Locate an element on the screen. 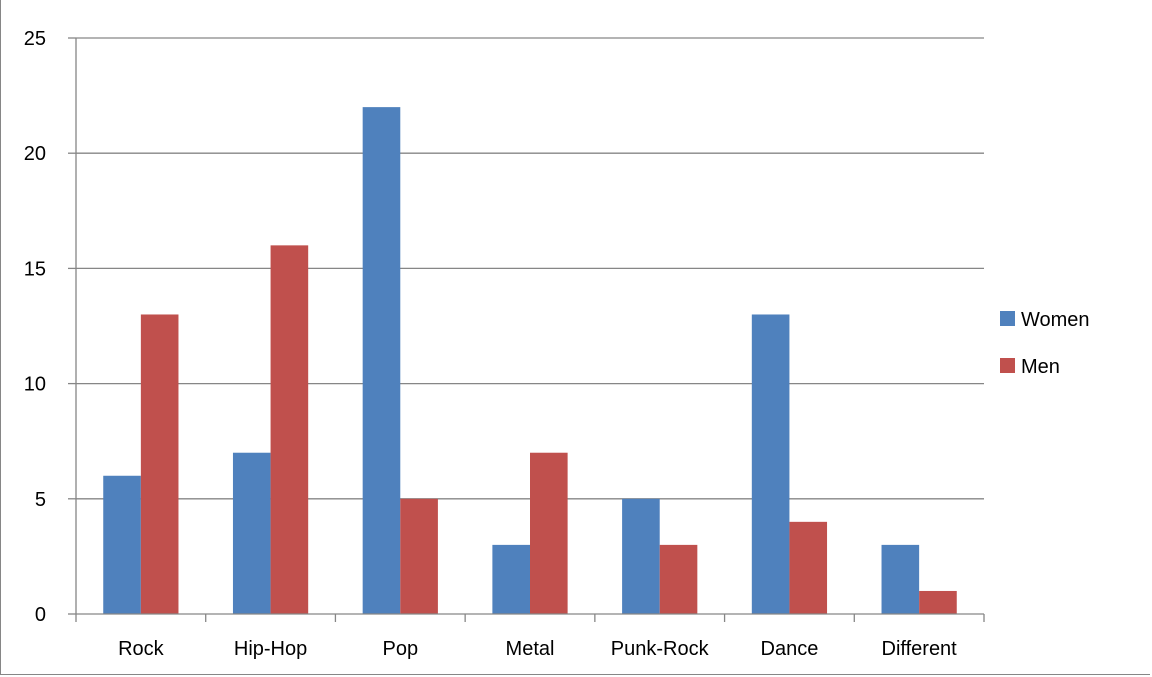  bar-women-metal is located at coordinates (511, 579).